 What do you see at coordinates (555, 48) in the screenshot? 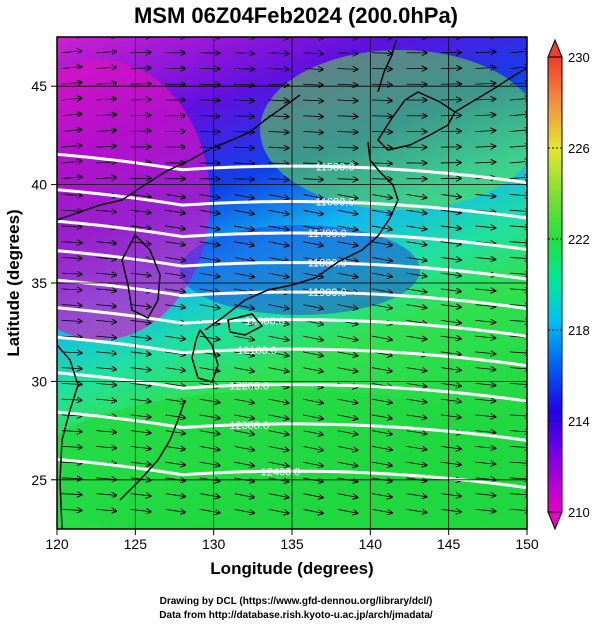
I see `colorbar-max-arrow` at bounding box center [555, 48].